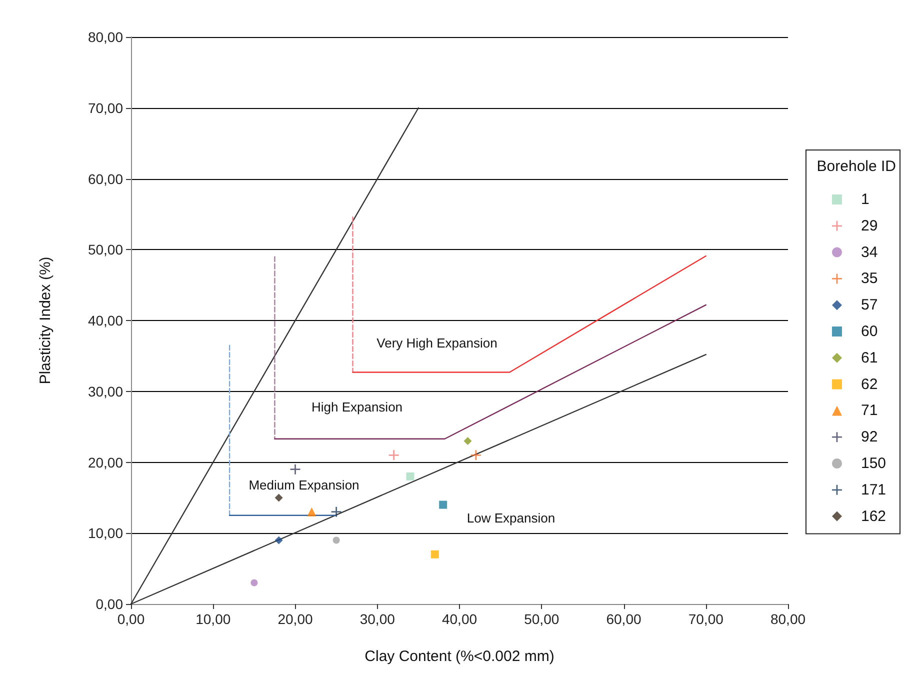 The height and width of the screenshot is (699, 914). Describe the element at coordinates (106, 391) in the screenshot. I see `y-tick-label: 30,00` at that location.